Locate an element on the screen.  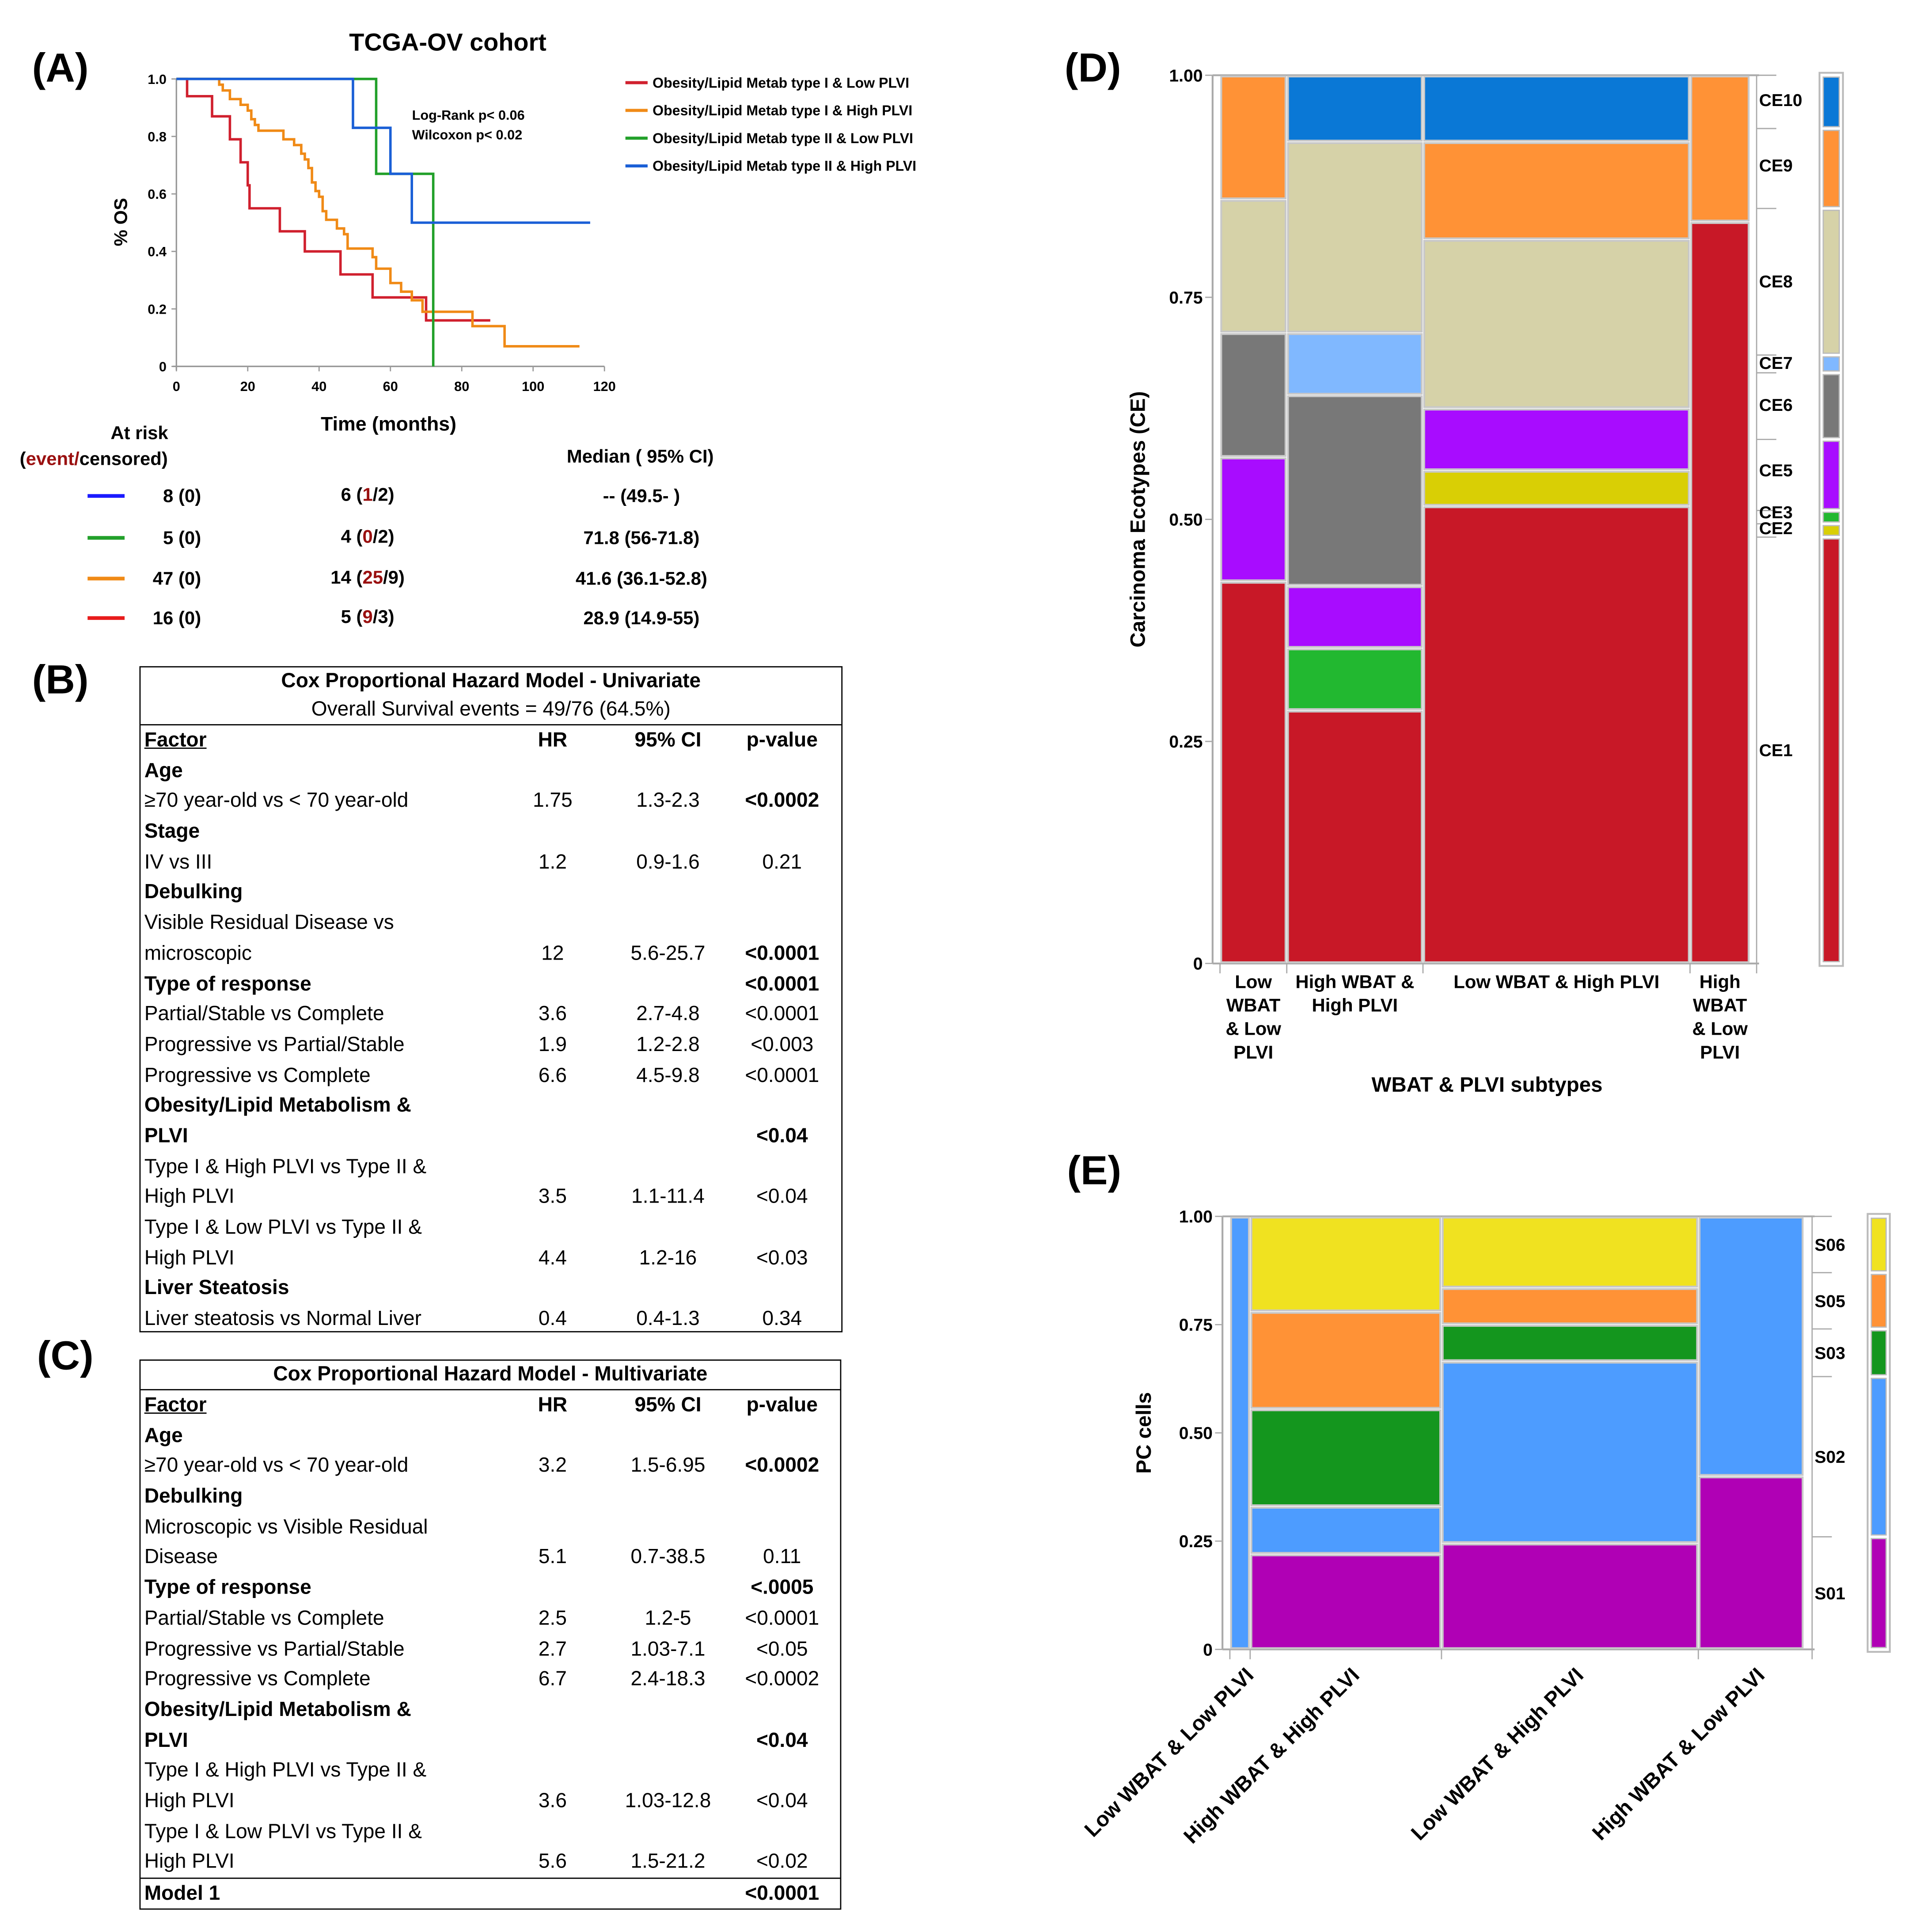
x-category-label: Low WBAT & Low PLVI is located at coordinates (1169, 1752).